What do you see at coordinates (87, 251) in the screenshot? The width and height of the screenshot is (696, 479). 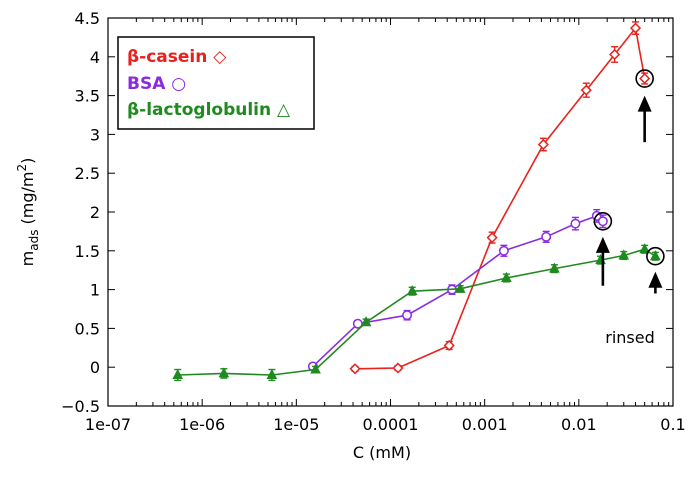 I see `y-tick-label: 1.5` at bounding box center [87, 251].